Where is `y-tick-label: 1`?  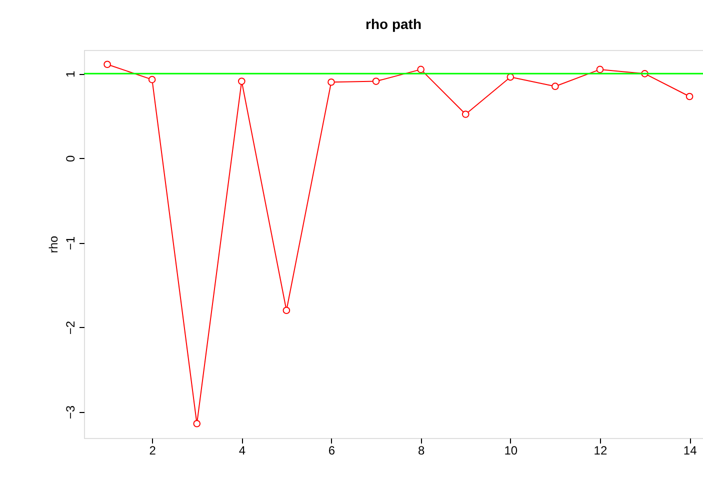
y-tick-label: 1 is located at coordinates (71, 74).